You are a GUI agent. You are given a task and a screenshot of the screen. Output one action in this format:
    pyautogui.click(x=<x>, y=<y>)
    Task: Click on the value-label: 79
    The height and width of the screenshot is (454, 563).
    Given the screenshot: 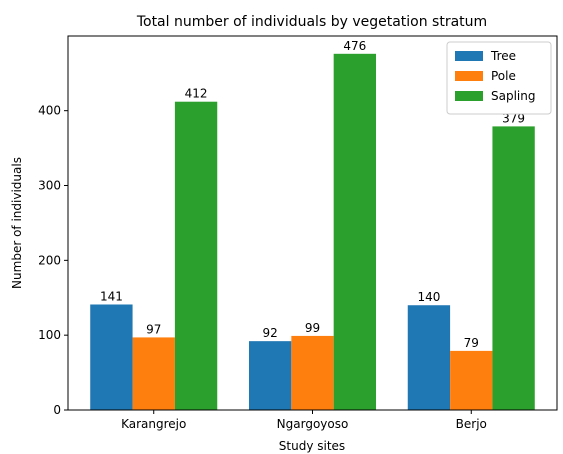 What is the action you would take?
    pyautogui.click(x=471, y=343)
    